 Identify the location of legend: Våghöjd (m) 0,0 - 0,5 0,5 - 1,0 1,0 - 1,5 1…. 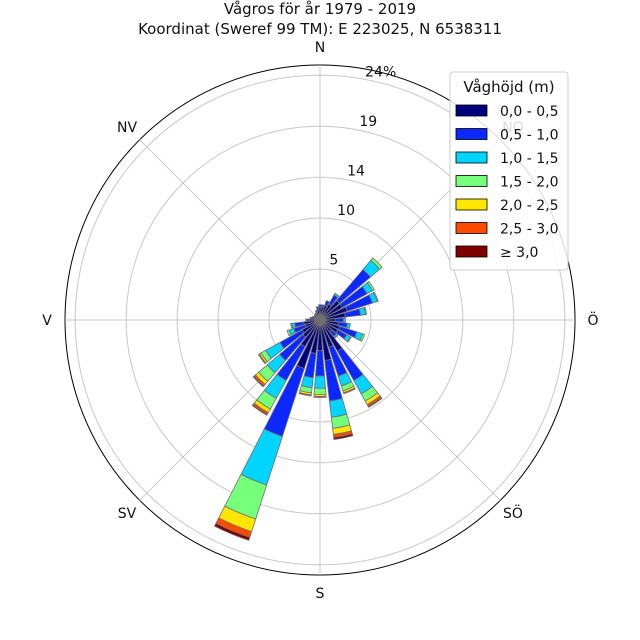
(509, 171).